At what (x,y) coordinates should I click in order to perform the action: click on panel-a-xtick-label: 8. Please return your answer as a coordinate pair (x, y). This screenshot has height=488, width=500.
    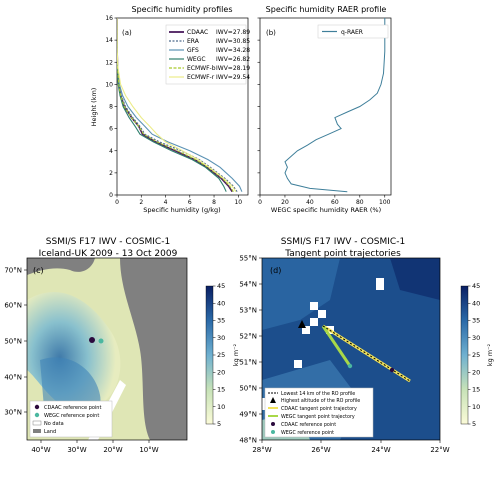
    Looking at the image, I should click on (214, 202).